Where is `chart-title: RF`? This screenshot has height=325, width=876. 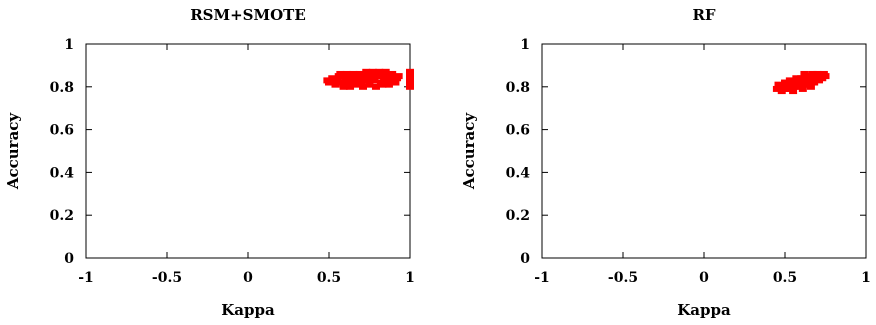
chart-title: RF is located at coordinates (703, 15).